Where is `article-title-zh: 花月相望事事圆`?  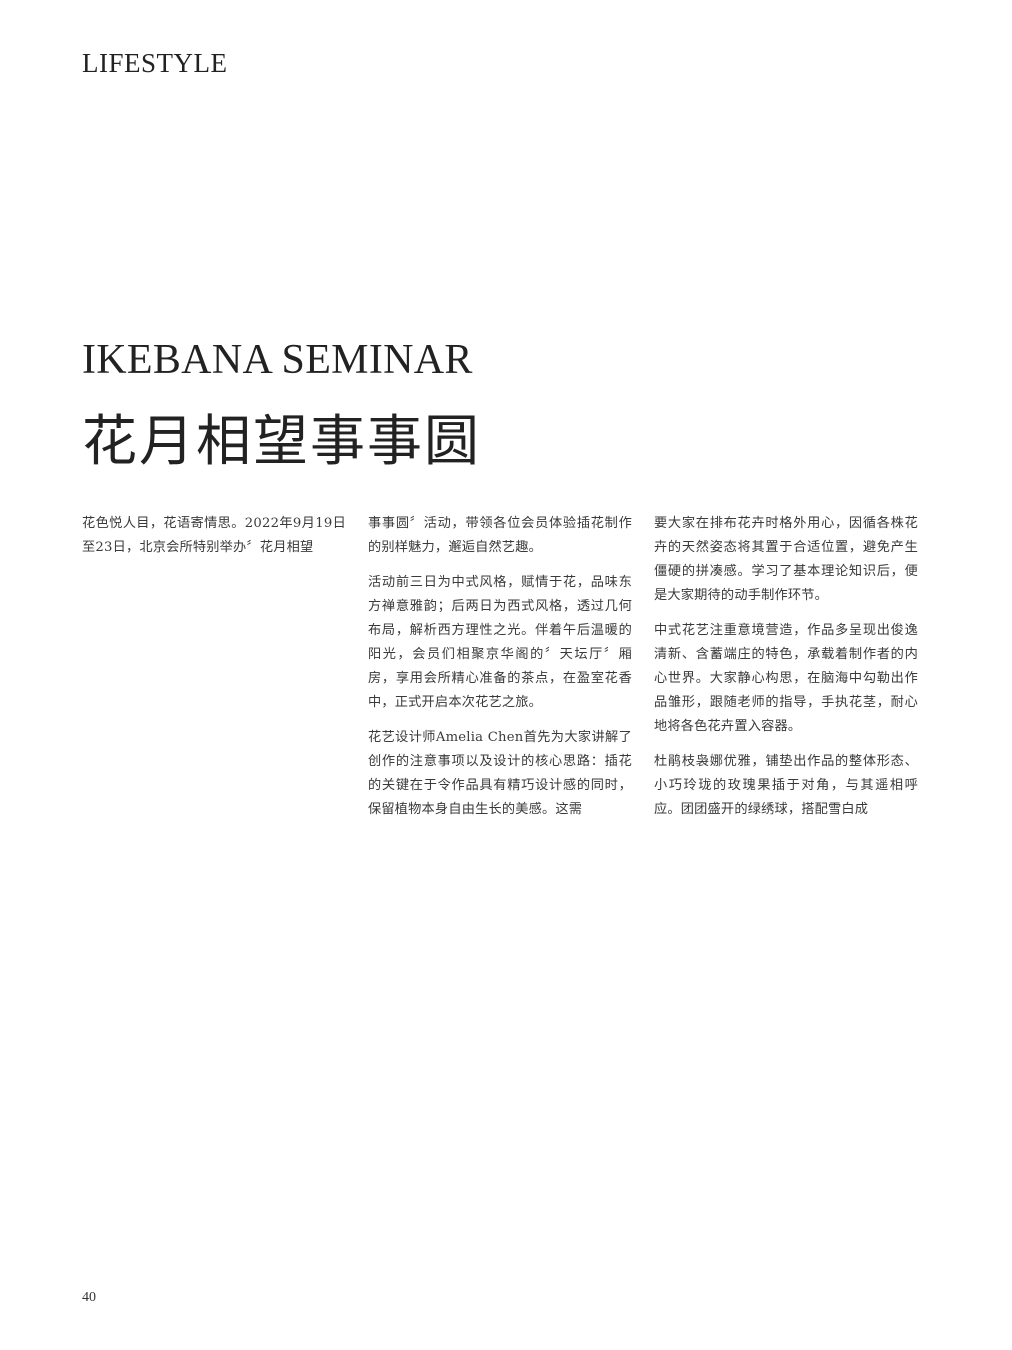 article-title-zh: 花月相望事事圆 is located at coordinates (282, 441).